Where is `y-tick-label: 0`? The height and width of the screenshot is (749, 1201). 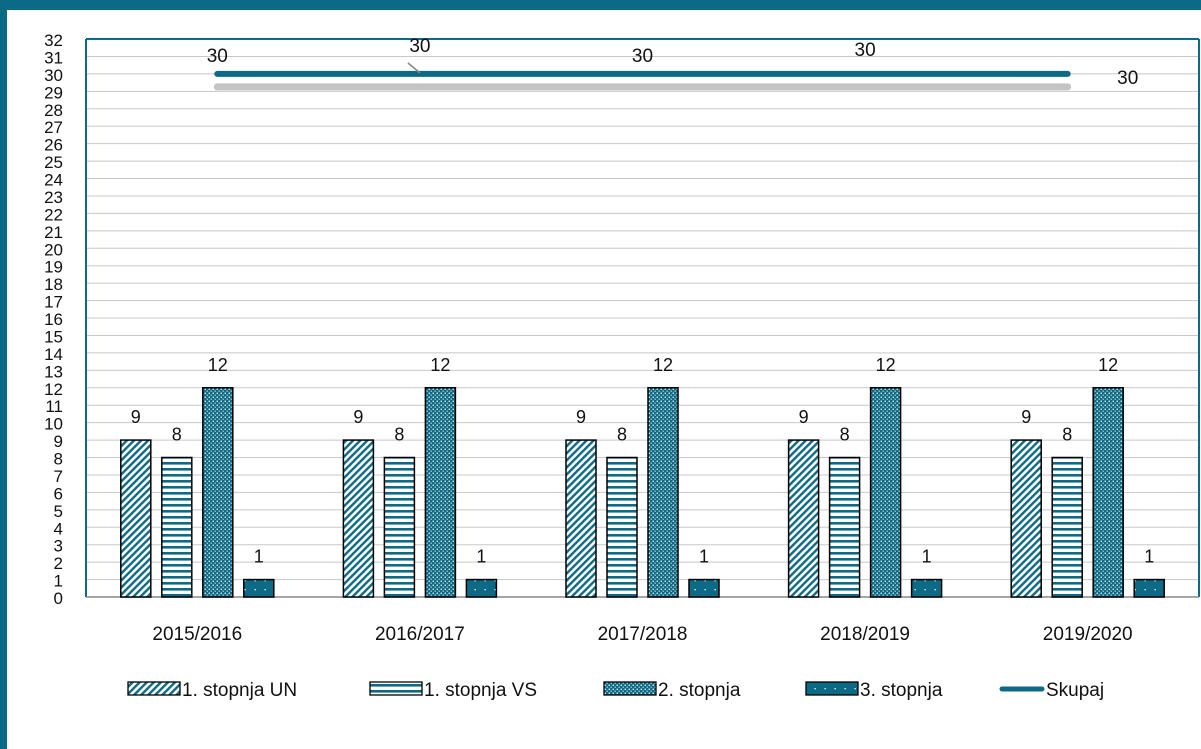
y-tick-label: 0 is located at coordinates (58, 598).